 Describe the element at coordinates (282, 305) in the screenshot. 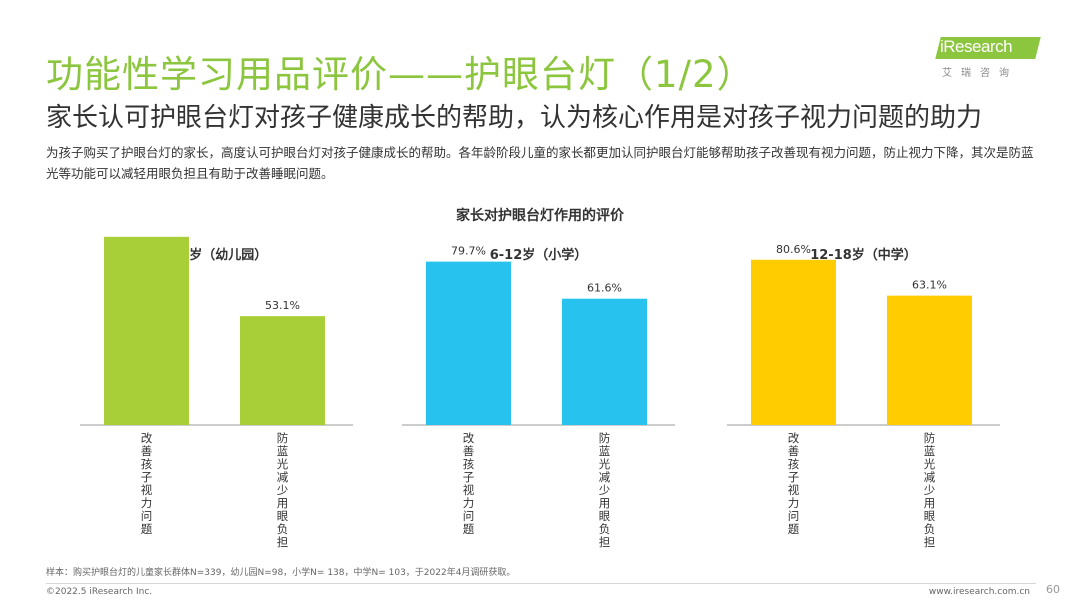

I see `data-label: 53.1%` at that location.